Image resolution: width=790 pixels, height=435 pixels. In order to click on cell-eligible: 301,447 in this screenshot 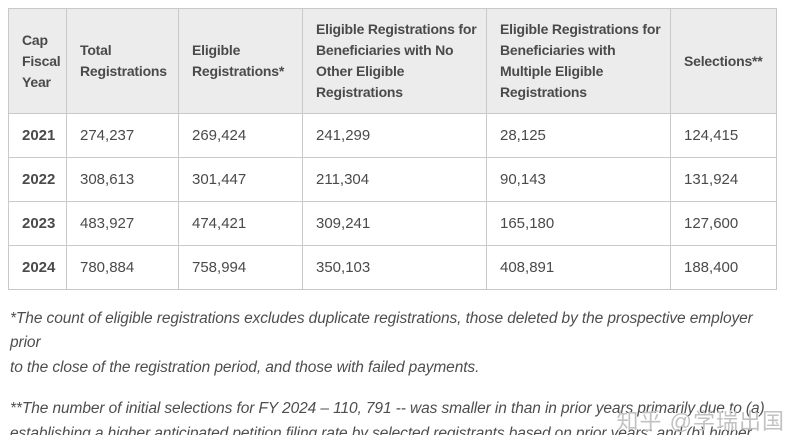, I will do `click(240, 179)`.